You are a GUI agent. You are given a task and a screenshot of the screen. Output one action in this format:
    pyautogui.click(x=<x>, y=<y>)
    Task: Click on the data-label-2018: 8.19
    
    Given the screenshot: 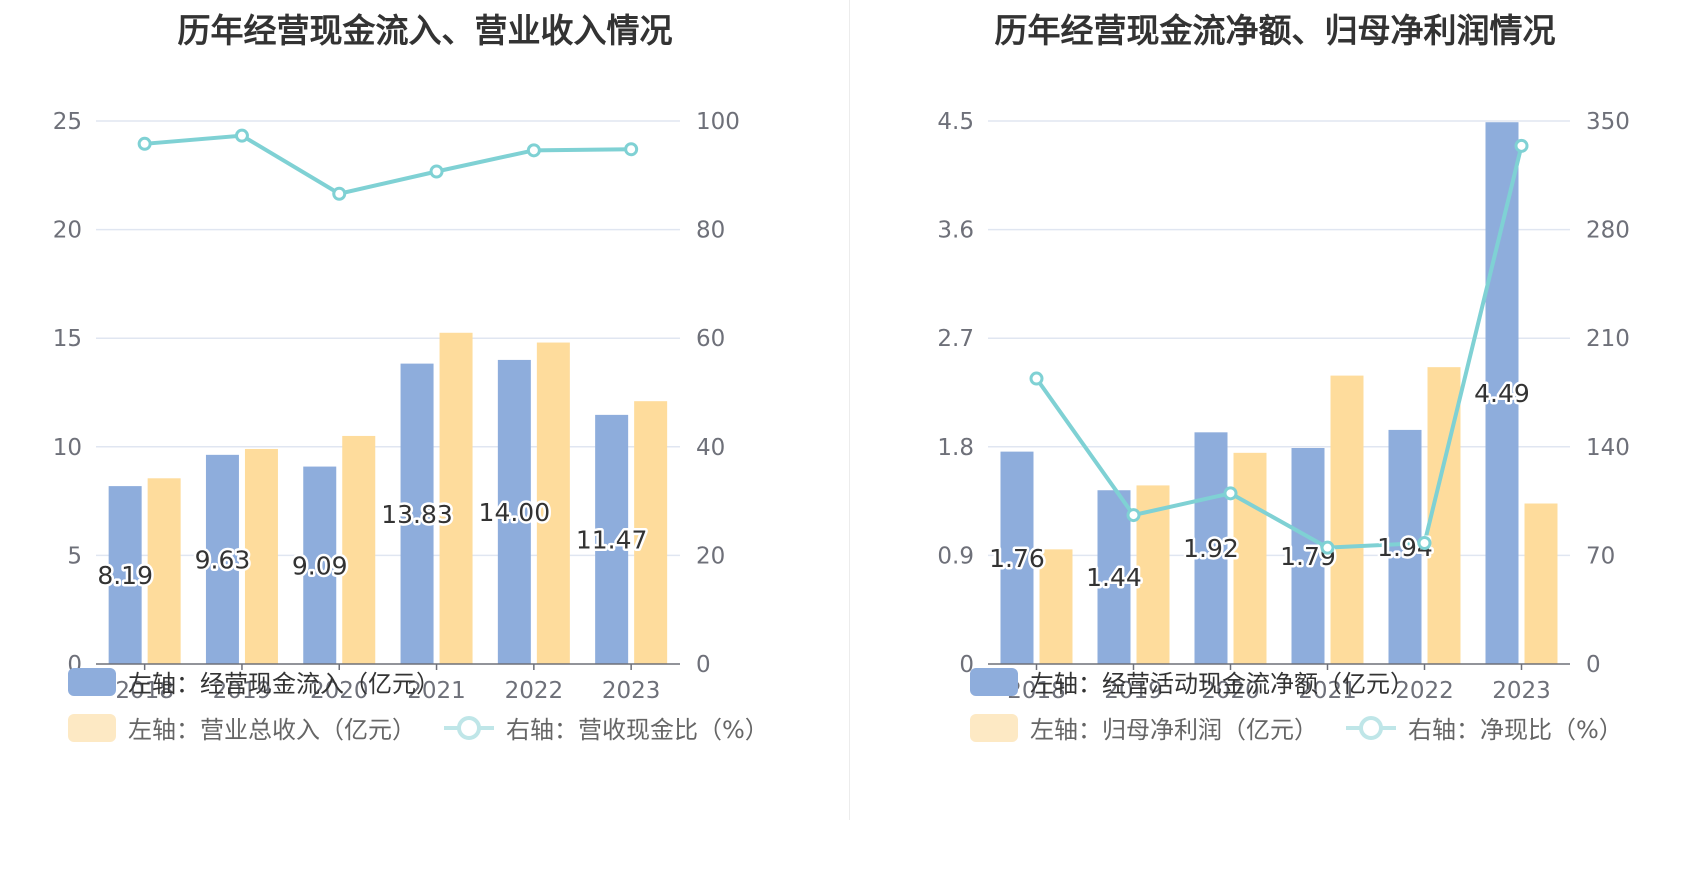 What is the action you would take?
    pyautogui.click(x=125, y=575)
    